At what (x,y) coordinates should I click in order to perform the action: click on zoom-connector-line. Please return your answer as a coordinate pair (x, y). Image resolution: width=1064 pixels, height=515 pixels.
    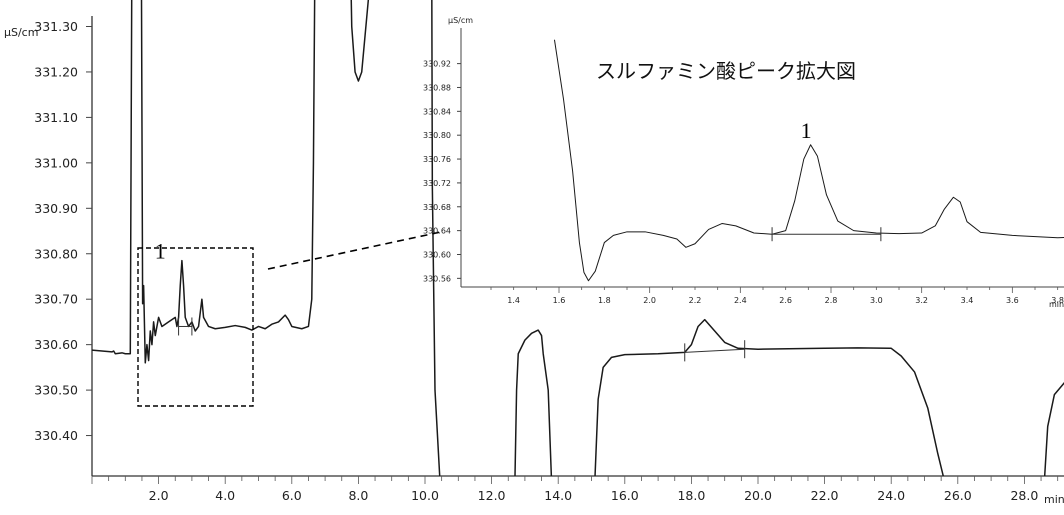
    Looking at the image, I should click on (422, 236).